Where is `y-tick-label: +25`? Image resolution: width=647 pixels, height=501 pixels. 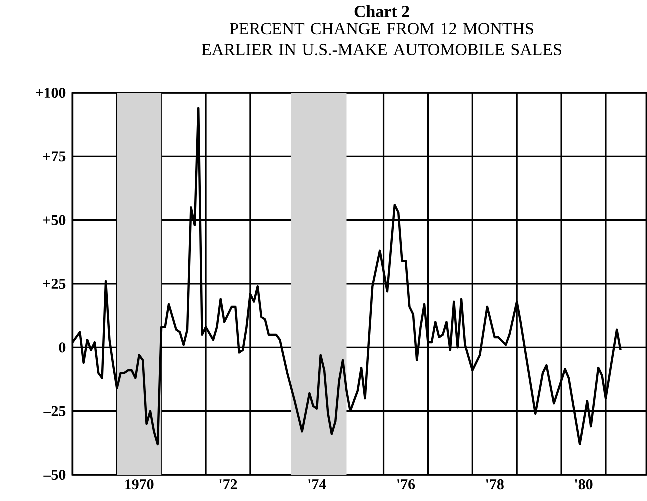
y-tick-label: +25 is located at coordinates (55, 284).